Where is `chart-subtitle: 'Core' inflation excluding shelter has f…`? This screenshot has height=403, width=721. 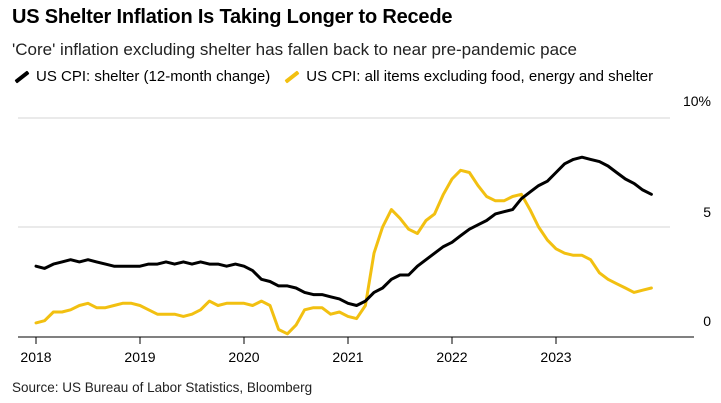 chart-subtitle: 'Core' inflation excluding shelter has f… is located at coordinates (294, 49).